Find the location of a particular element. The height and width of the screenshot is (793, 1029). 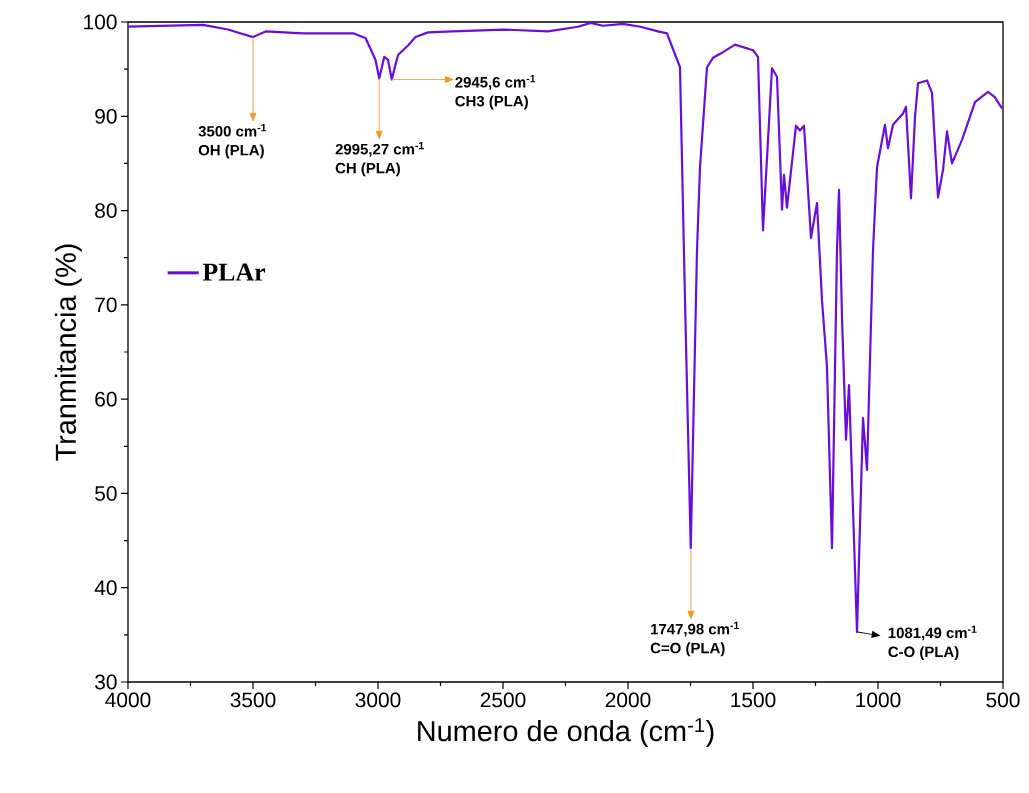

x-tick-label: 4000 is located at coordinates (128, 700).